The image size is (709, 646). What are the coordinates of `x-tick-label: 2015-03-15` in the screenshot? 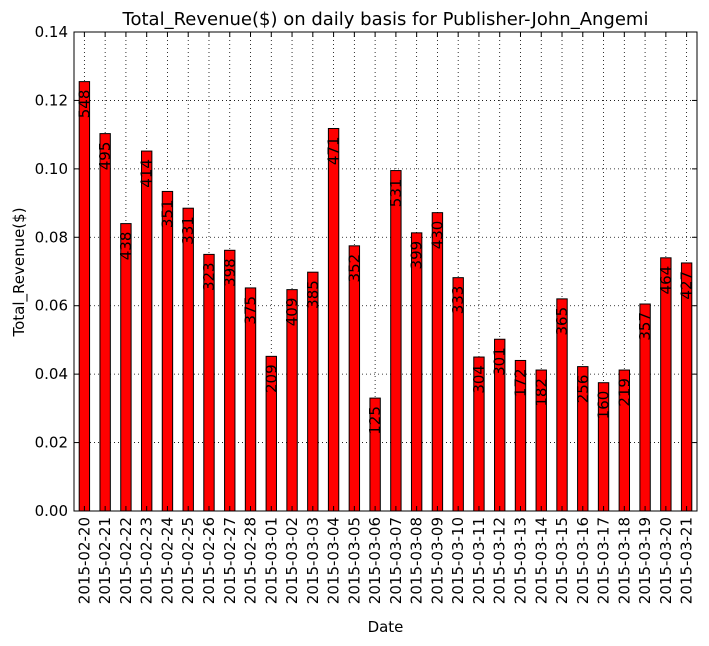 It's located at (562, 560).